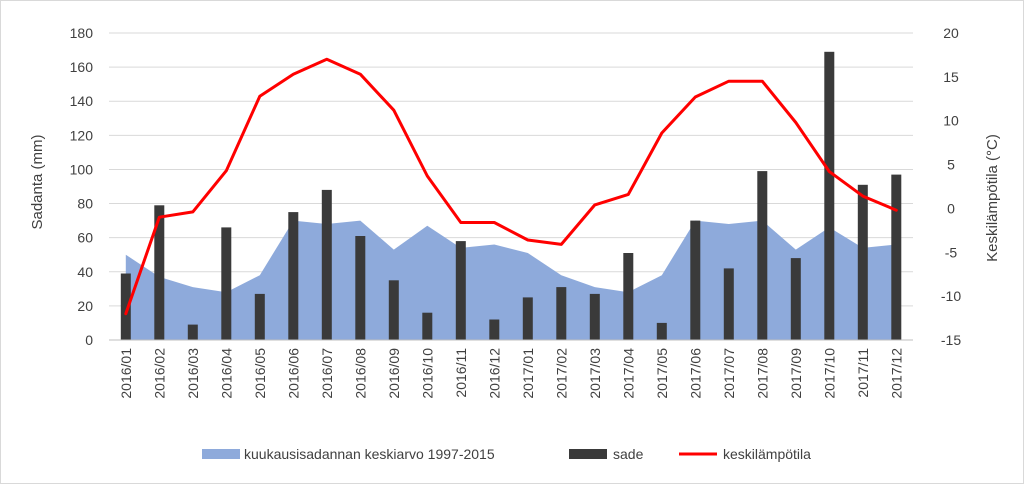 Image resolution: width=1024 pixels, height=488 pixels. What do you see at coordinates (293, 373) in the screenshot?
I see `x-tick-label: 2016/06` at bounding box center [293, 373].